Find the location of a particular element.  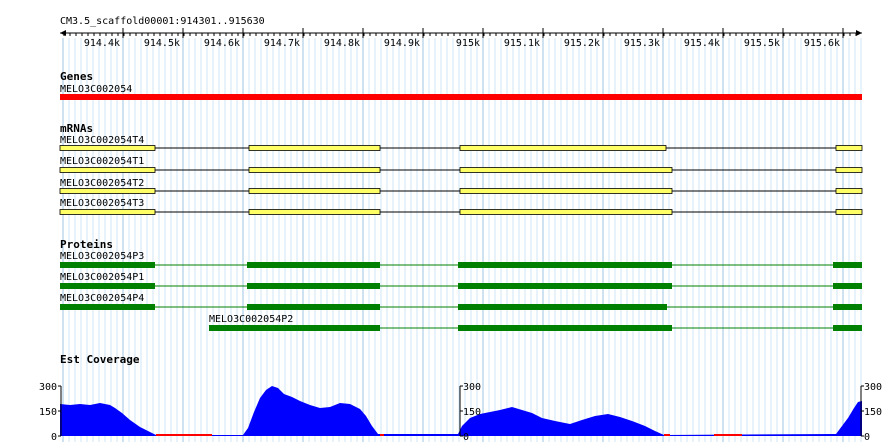

protein-label: MELO3C002054P1 is located at coordinates (102, 277).